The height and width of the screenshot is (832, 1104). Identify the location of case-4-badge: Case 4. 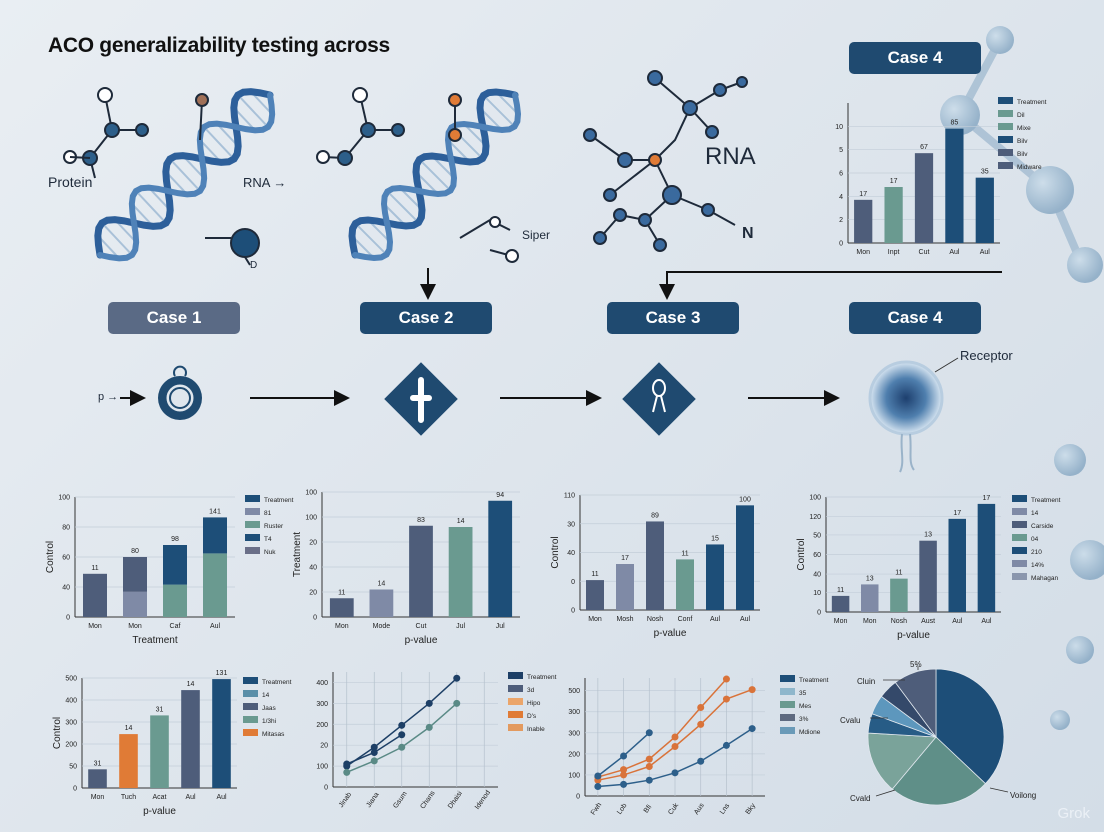
(915, 318).